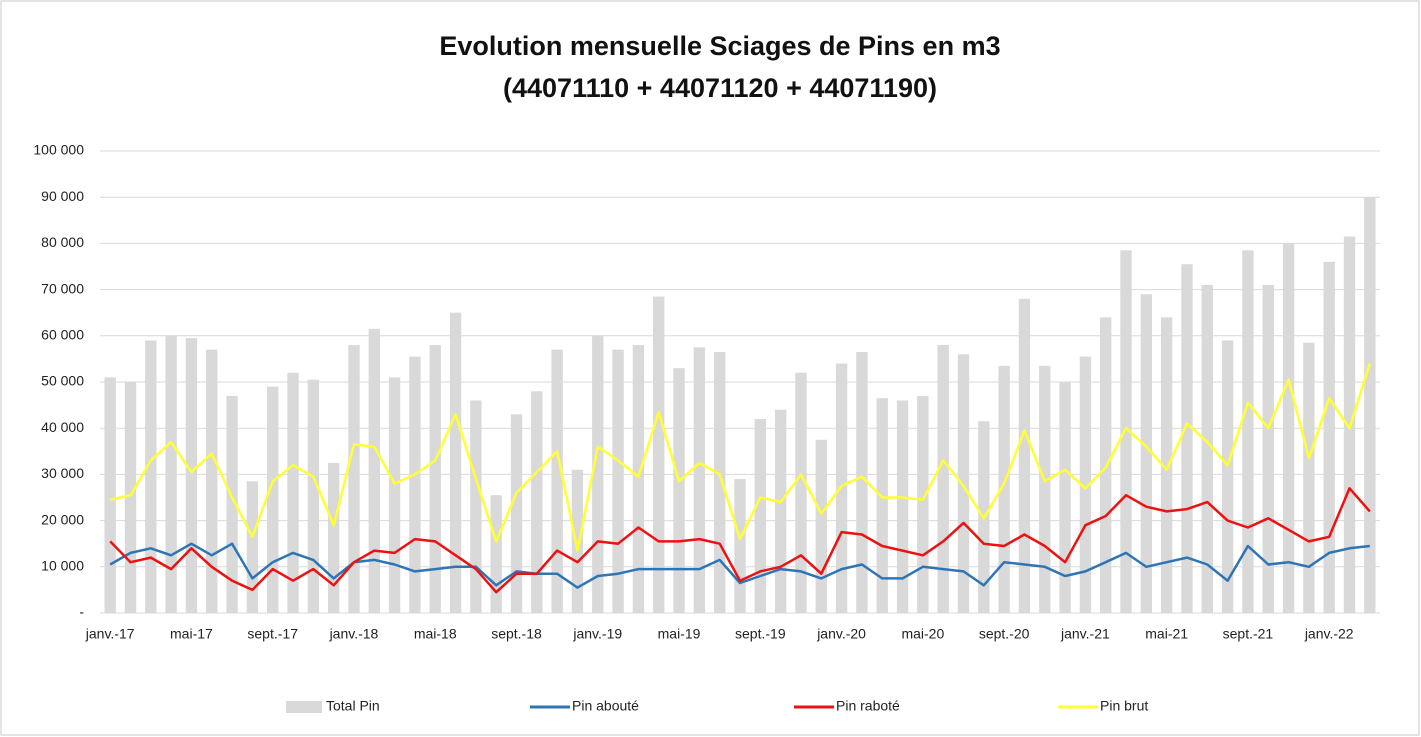  I want to click on y-tick-label: 50 000, so click(62, 381).